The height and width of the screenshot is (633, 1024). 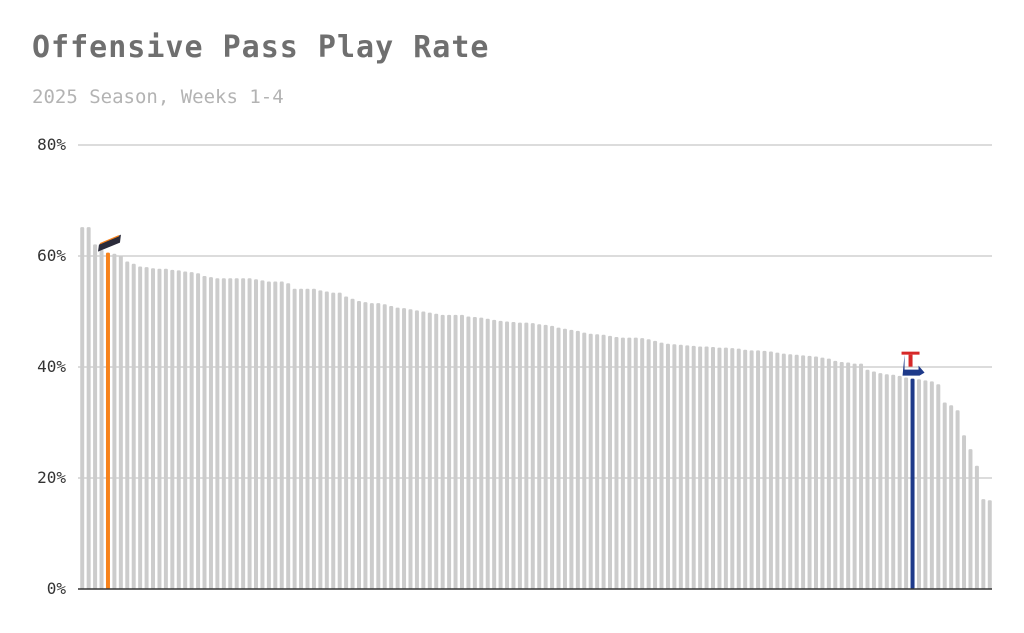 What do you see at coordinates (261, 47) in the screenshot?
I see `chart-title: Offensive Pass Play Rate` at bounding box center [261, 47].